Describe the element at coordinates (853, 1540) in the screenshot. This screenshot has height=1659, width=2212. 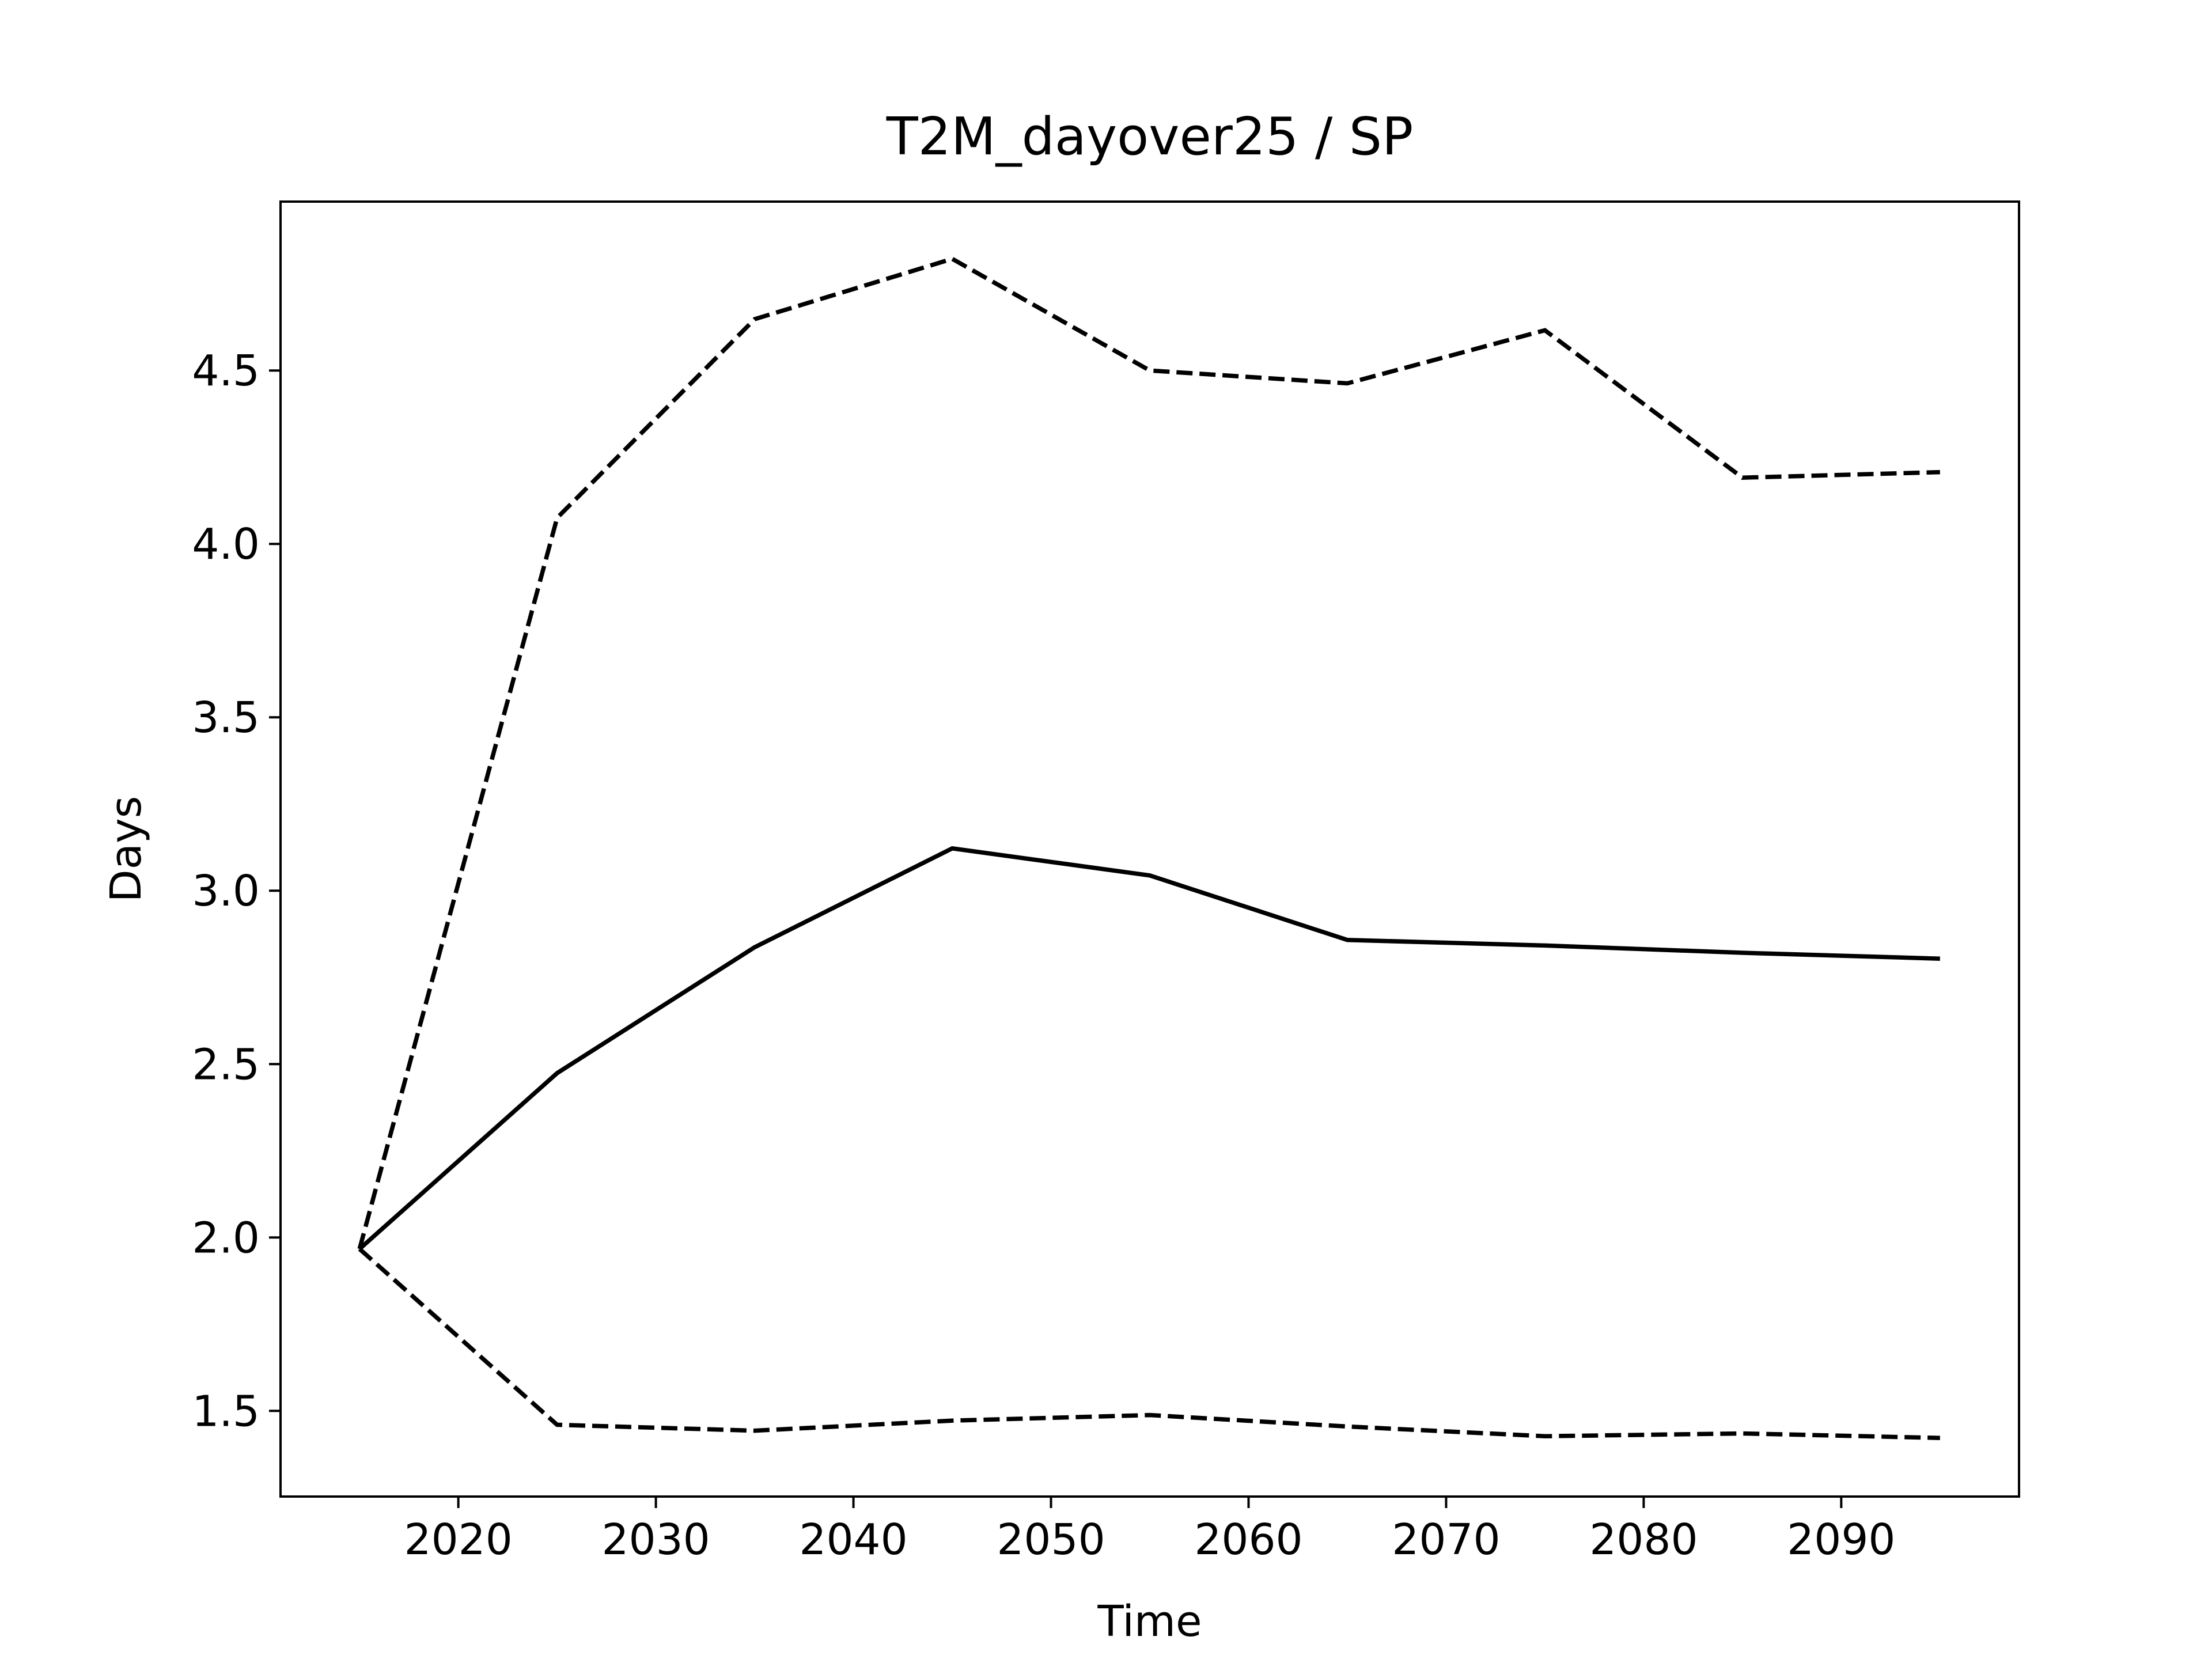
I see `x-tick-label: 2040` at that location.